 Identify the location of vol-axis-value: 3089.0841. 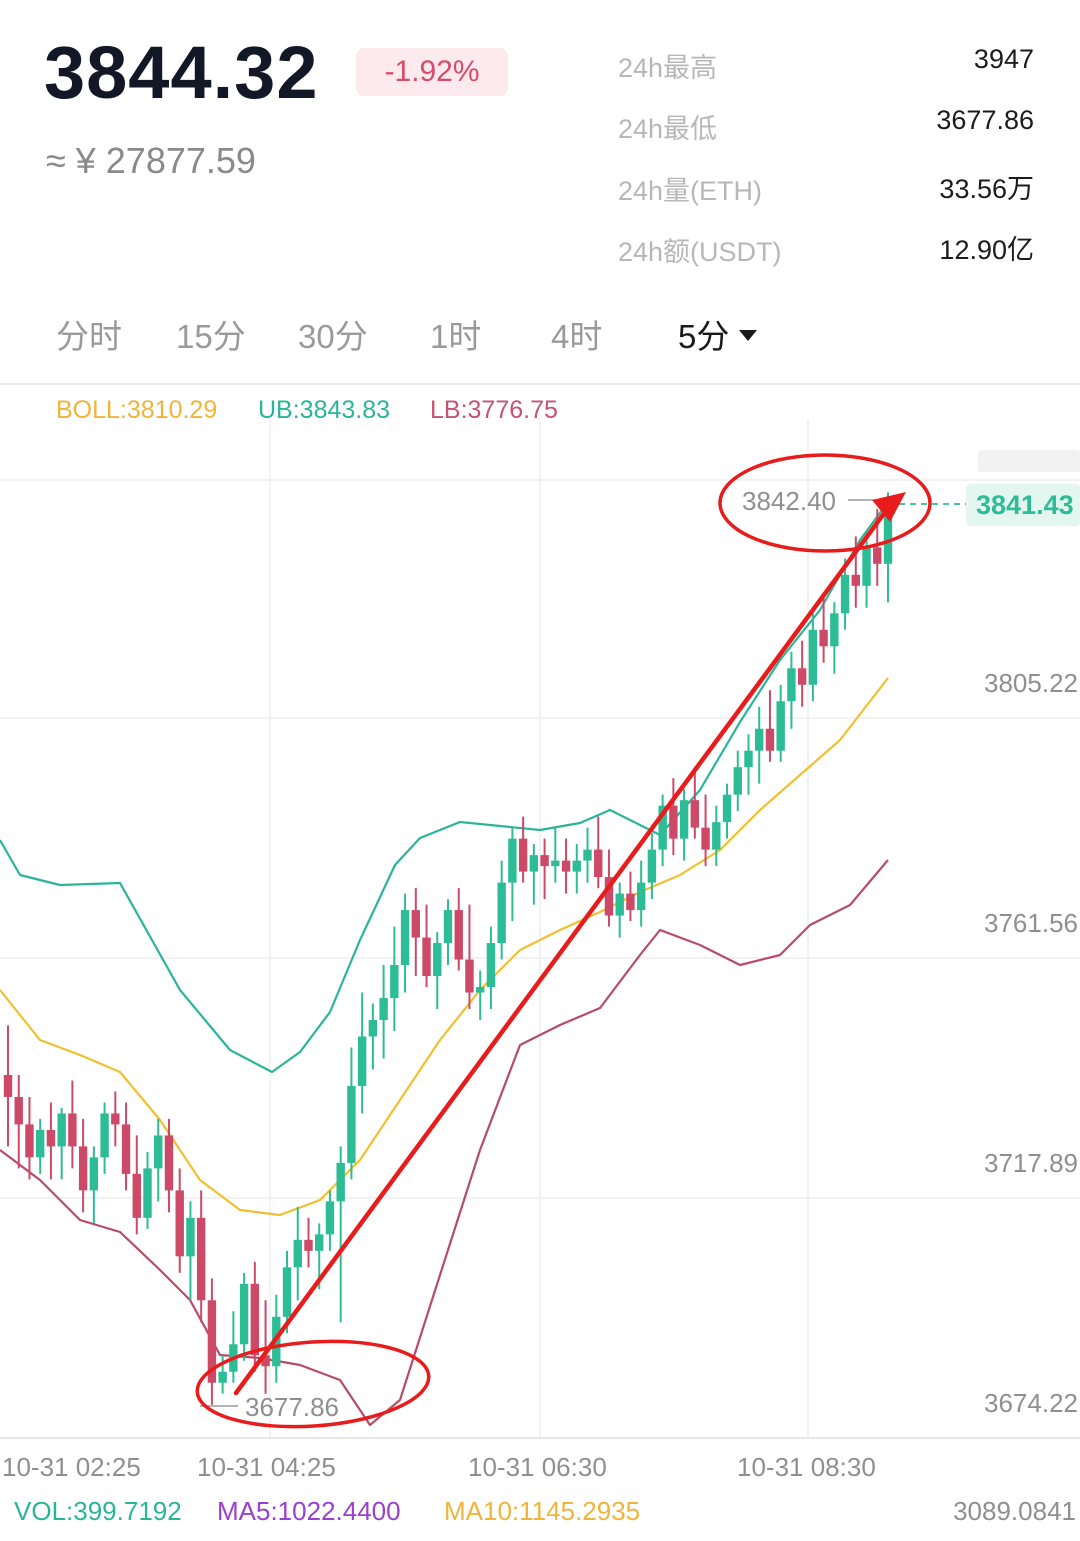
(1014, 1511).